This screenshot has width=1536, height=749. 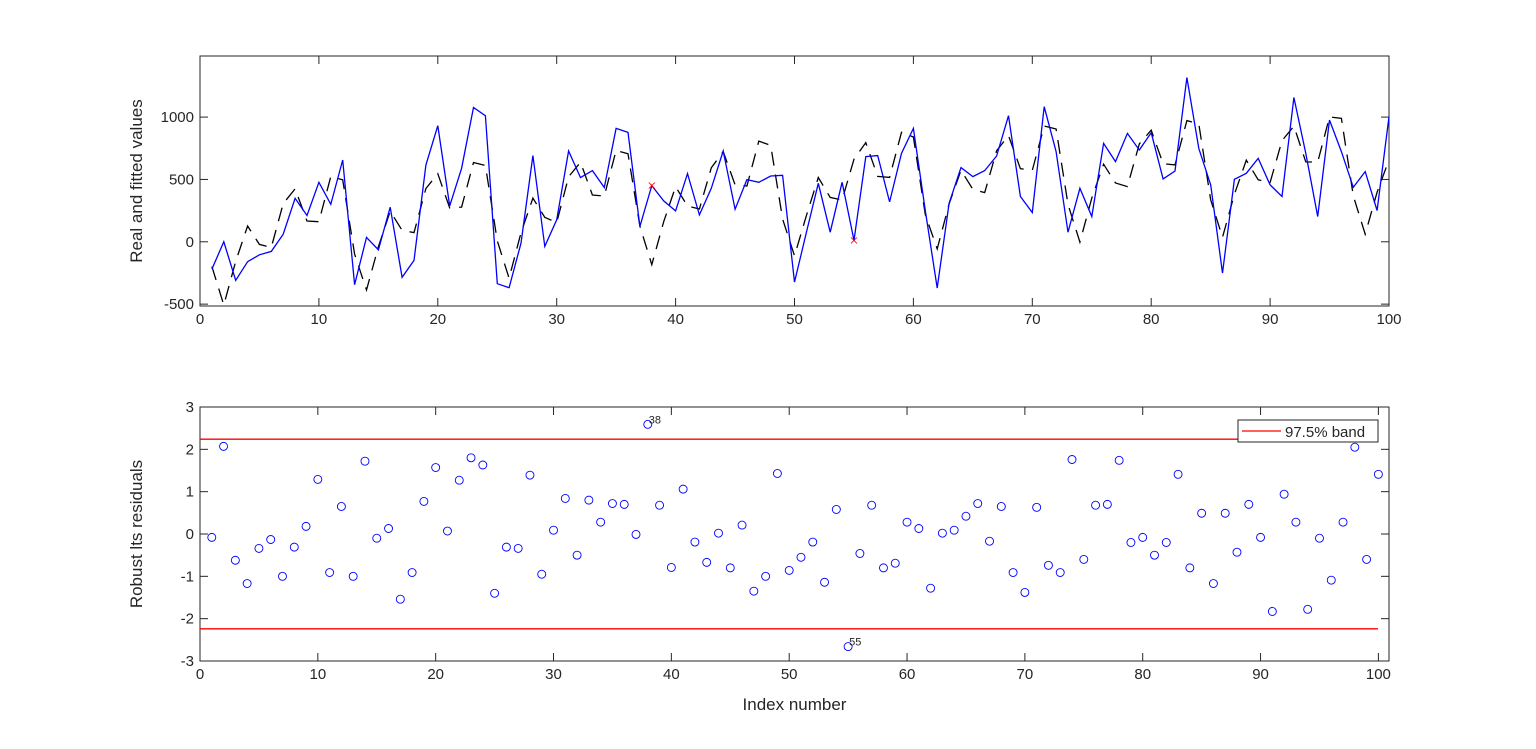 I want to click on y-tick-label: -3, so click(x=187, y=661).